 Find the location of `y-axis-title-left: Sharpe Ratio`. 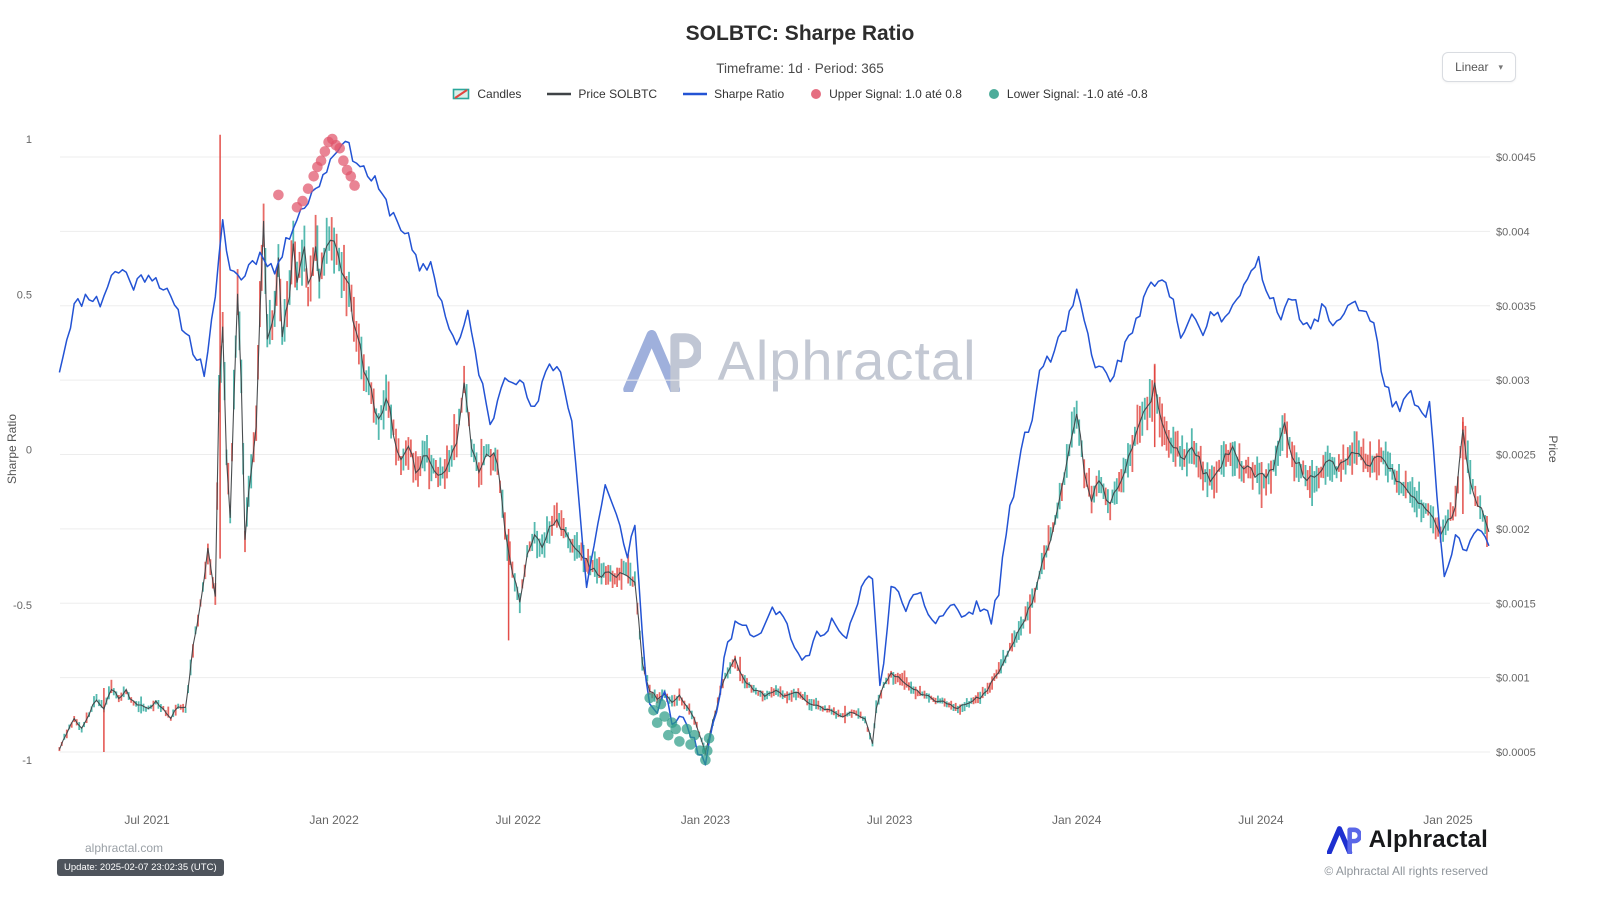

y-axis-title-left: Sharpe Ratio is located at coordinates (12, 449).